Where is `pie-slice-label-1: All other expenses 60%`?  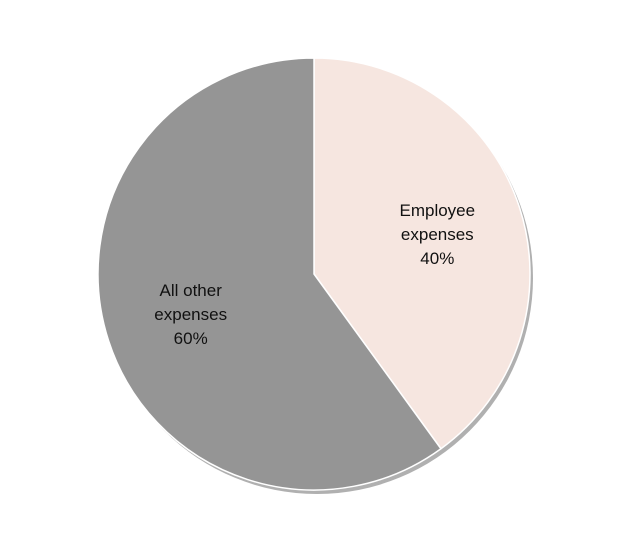 pie-slice-label-1: All other expenses 60% is located at coordinates (190, 314).